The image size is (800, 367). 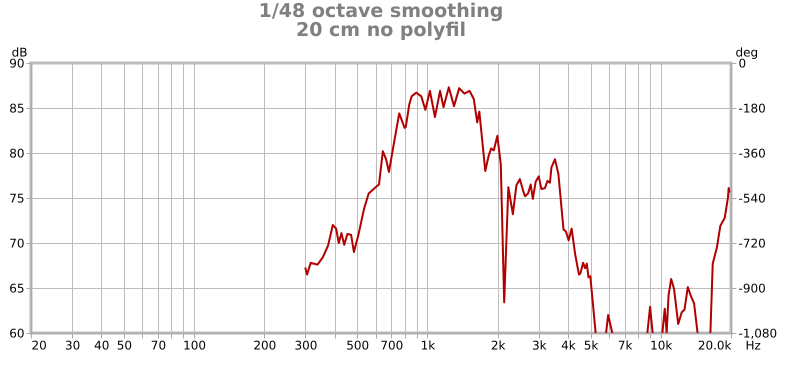 I want to click on y-tick-label: 75, so click(x=16, y=199).